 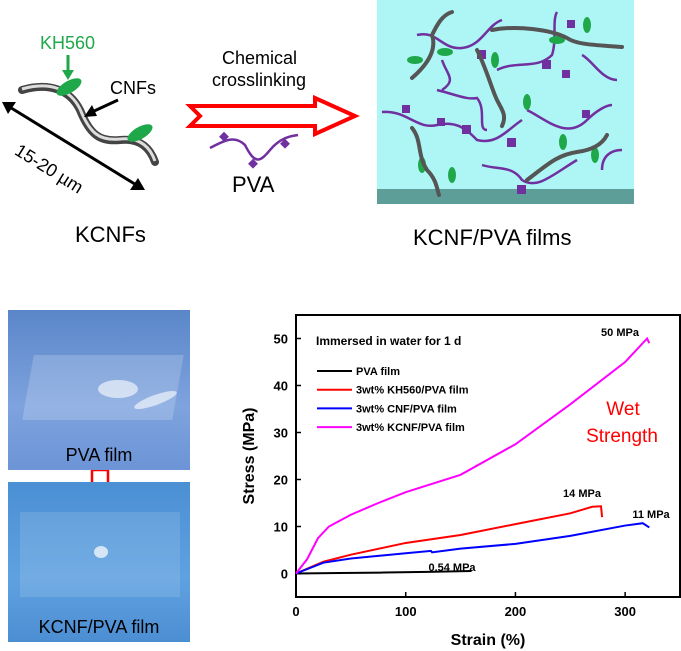 I want to click on annotation-strength: Strength, so click(x=622, y=436).